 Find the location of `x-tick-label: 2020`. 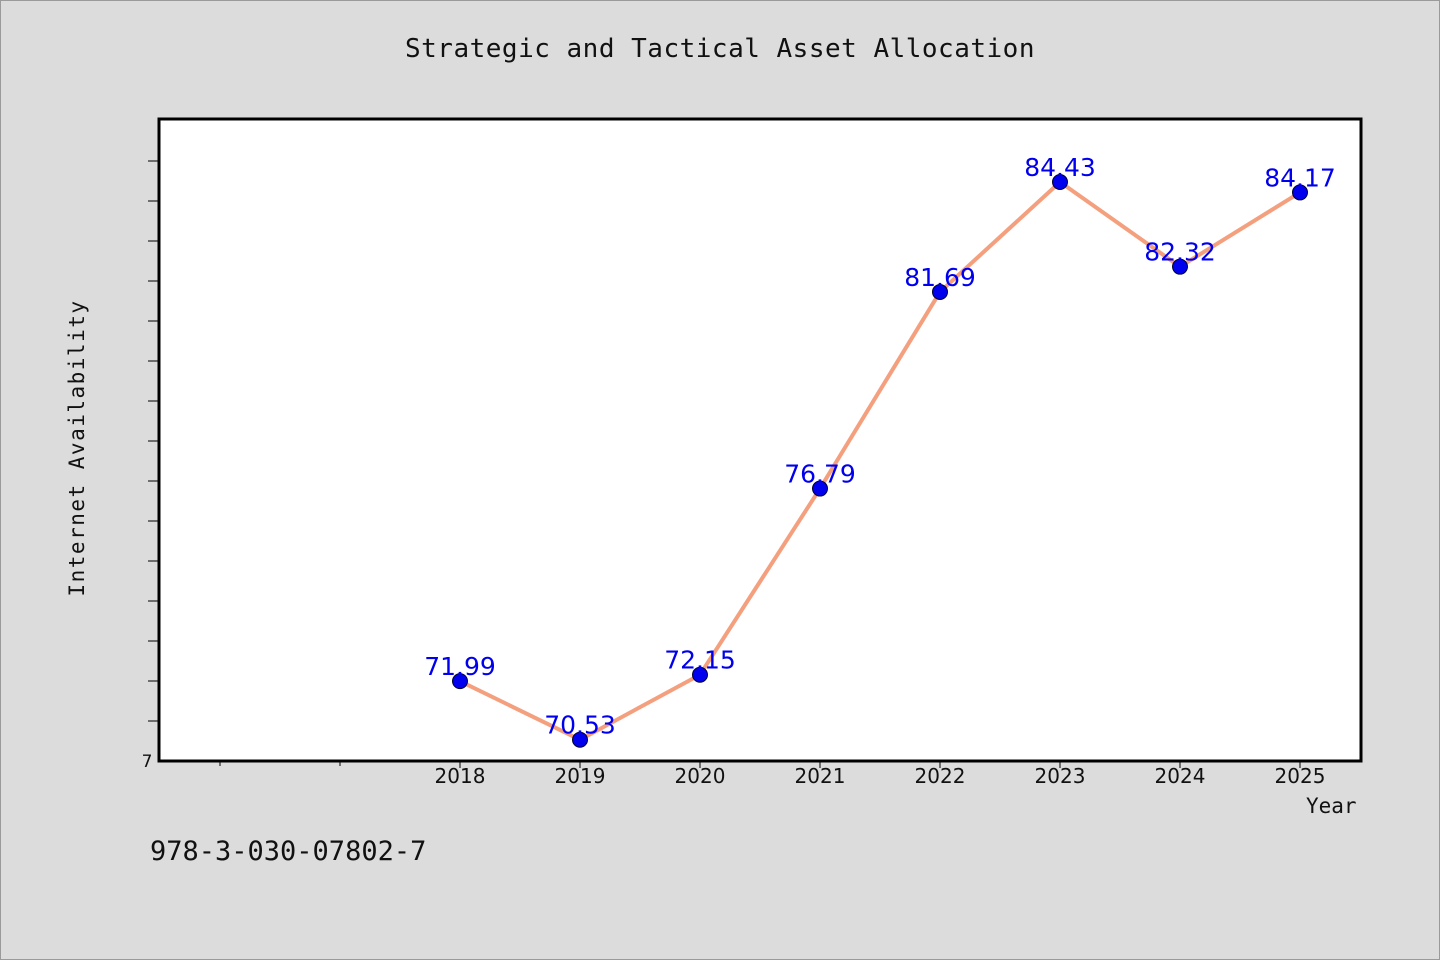

x-tick-label: 2020 is located at coordinates (700, 776).